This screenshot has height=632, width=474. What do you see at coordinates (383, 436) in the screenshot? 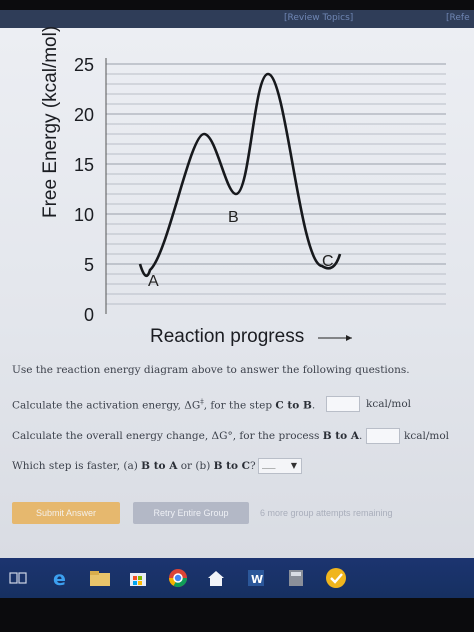
I see `energy-change-input` at bounding box center [383, 436].